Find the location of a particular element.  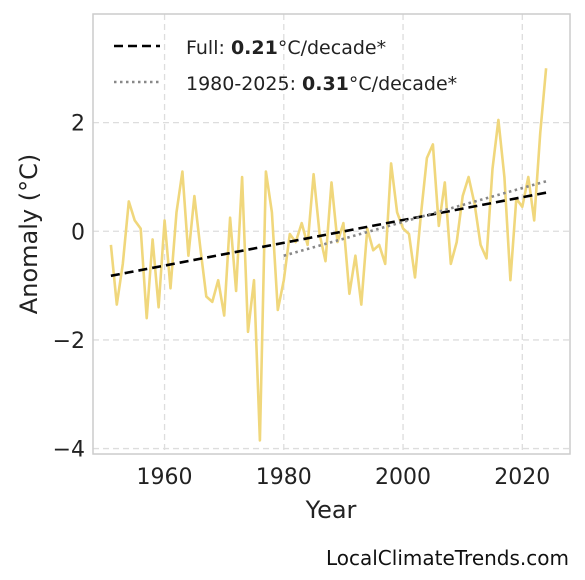

legend-label: Full: is located at coordinates (208, 48).